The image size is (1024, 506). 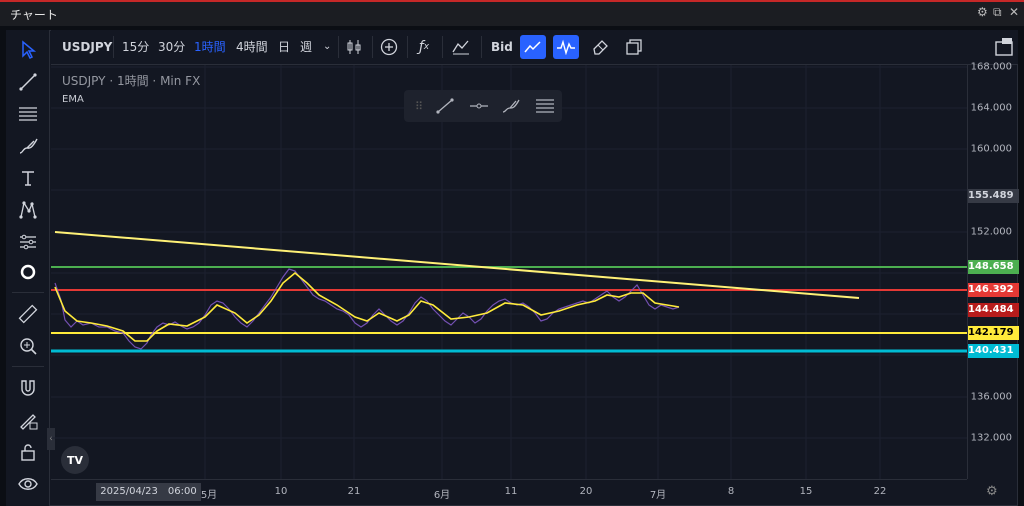 I want to click on drag-handle-icon: ⠿, so click(x=419, y=106).